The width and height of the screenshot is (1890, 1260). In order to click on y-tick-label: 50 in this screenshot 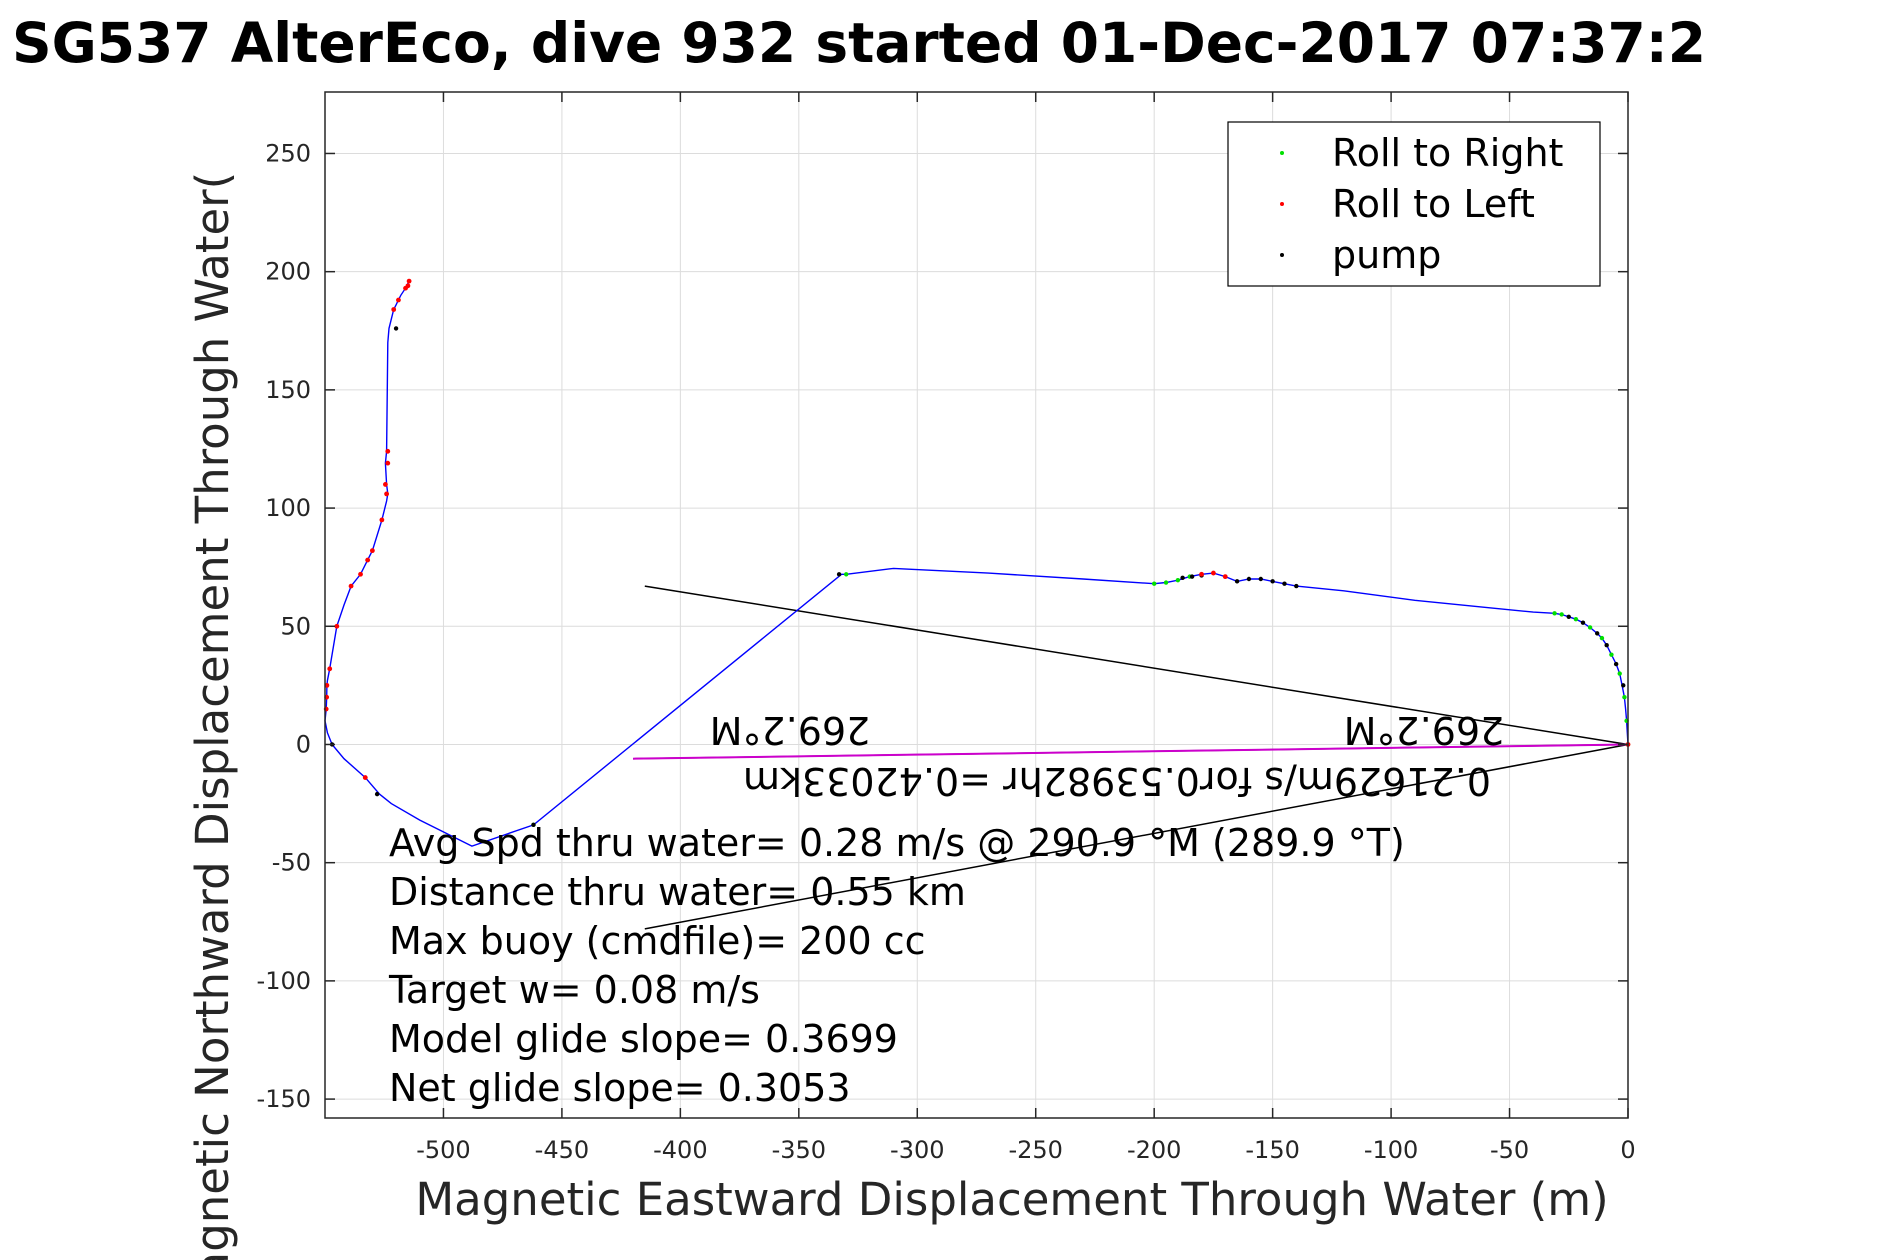, I will do `click(295, 626)`.